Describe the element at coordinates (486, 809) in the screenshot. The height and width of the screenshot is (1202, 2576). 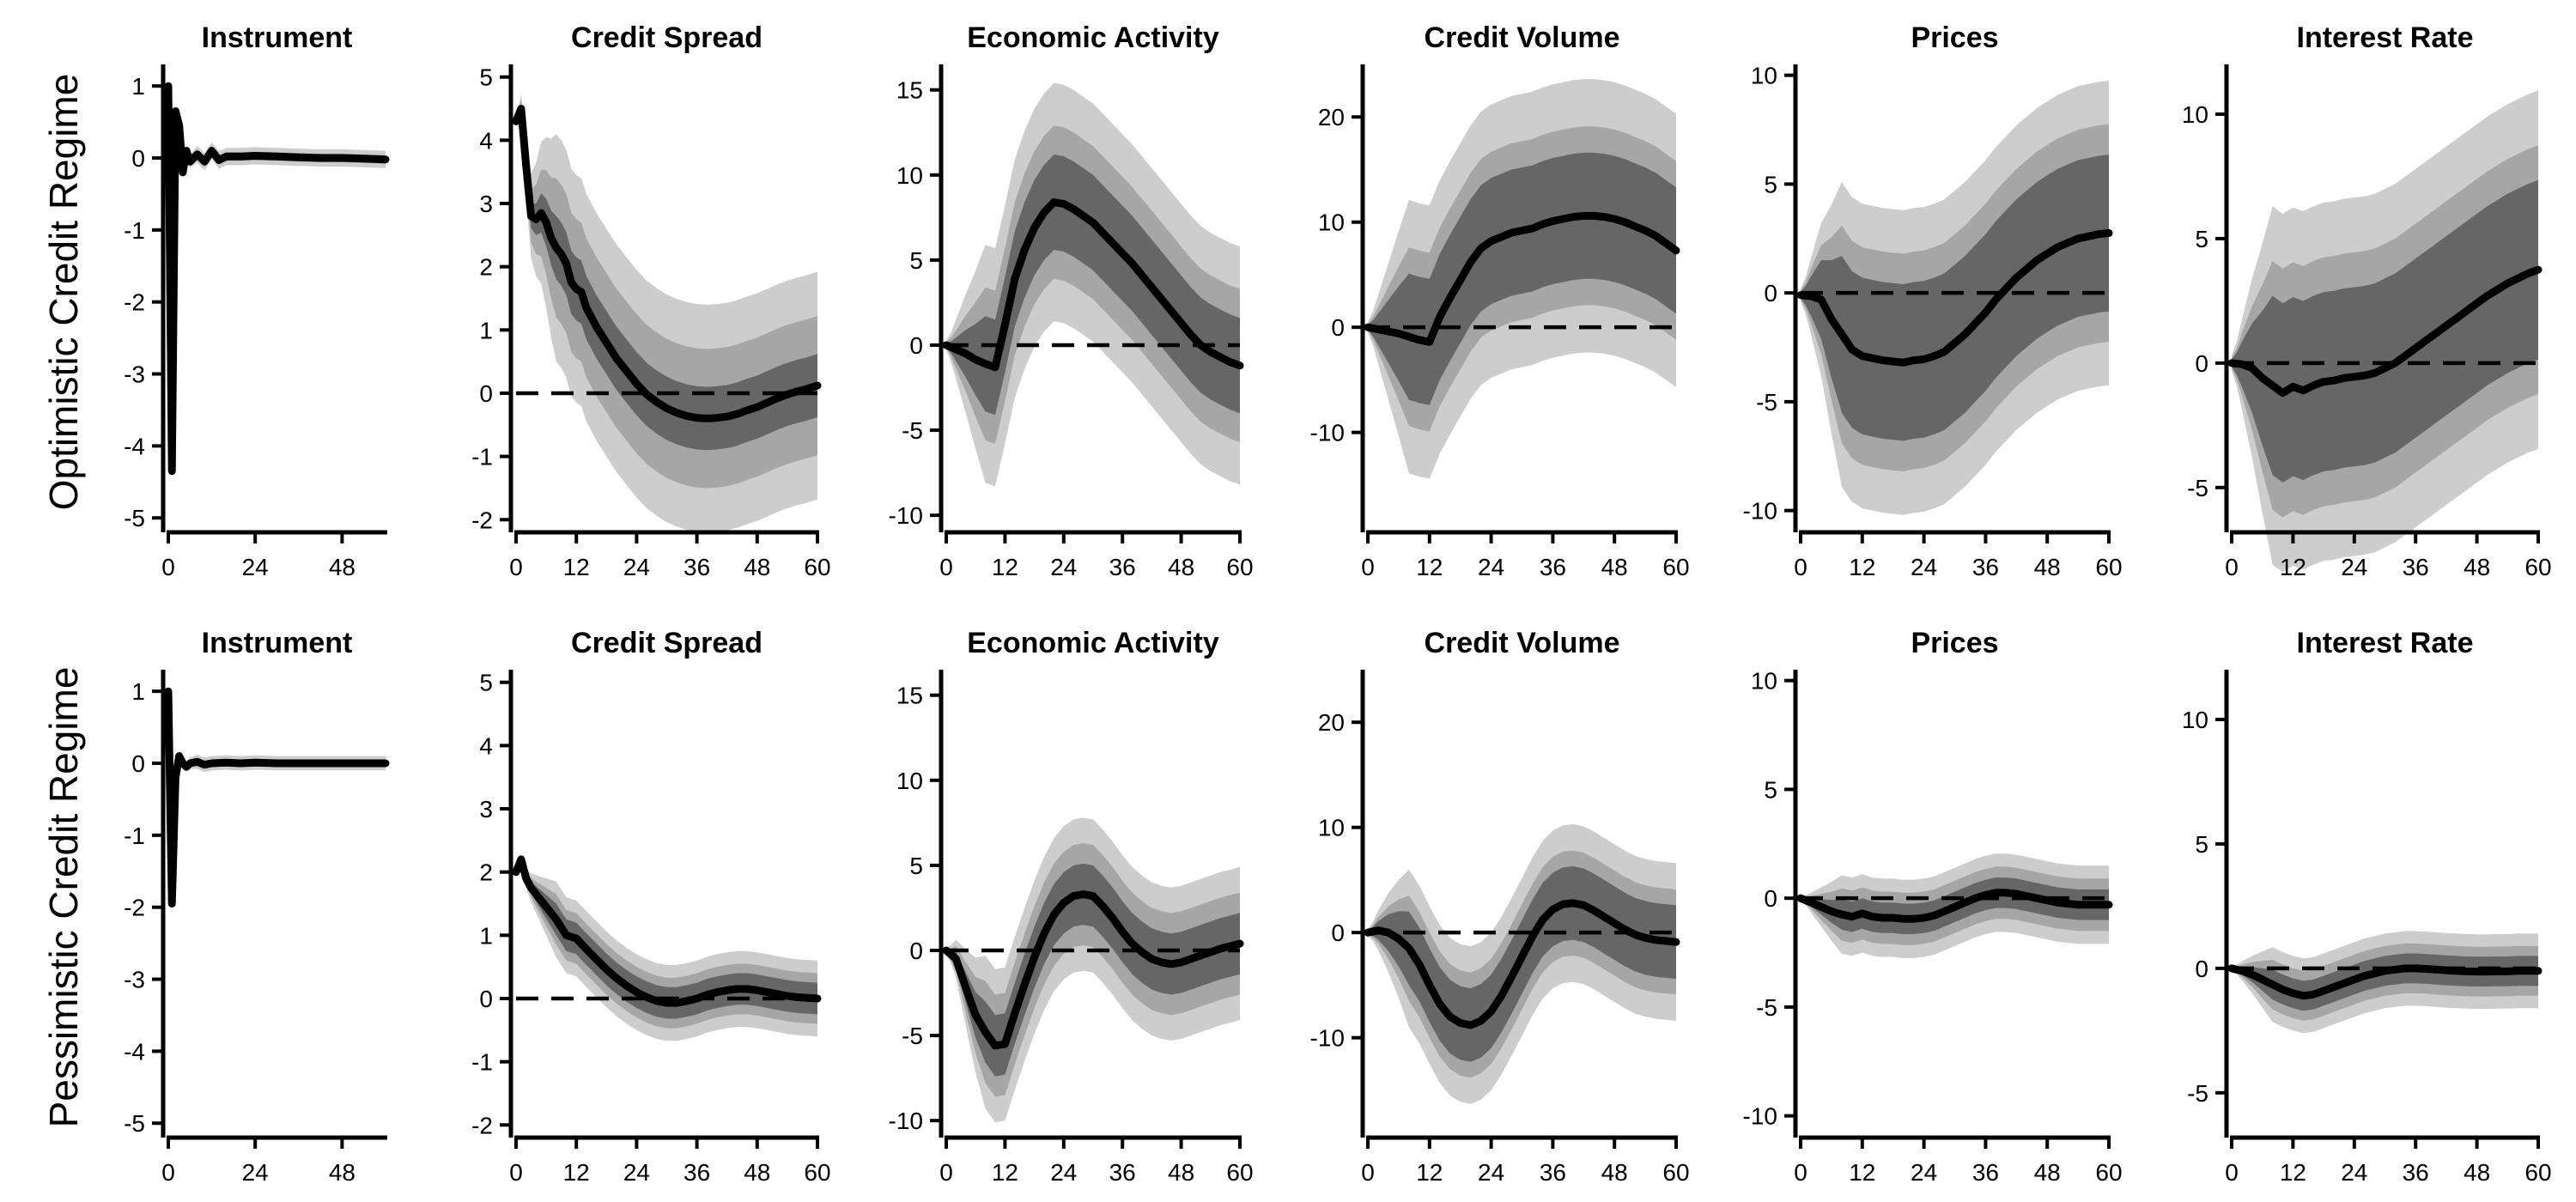
I see `y-tick-label: 3` at that location.